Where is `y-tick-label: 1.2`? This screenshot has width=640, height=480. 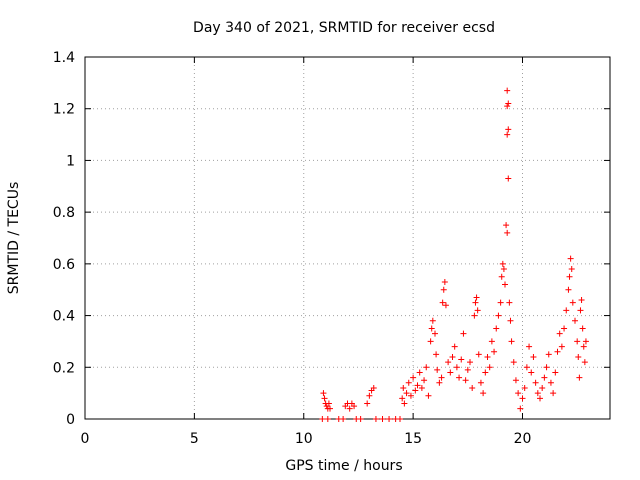
y-tick-label: 1.2 is located at coordinates (64, 110).